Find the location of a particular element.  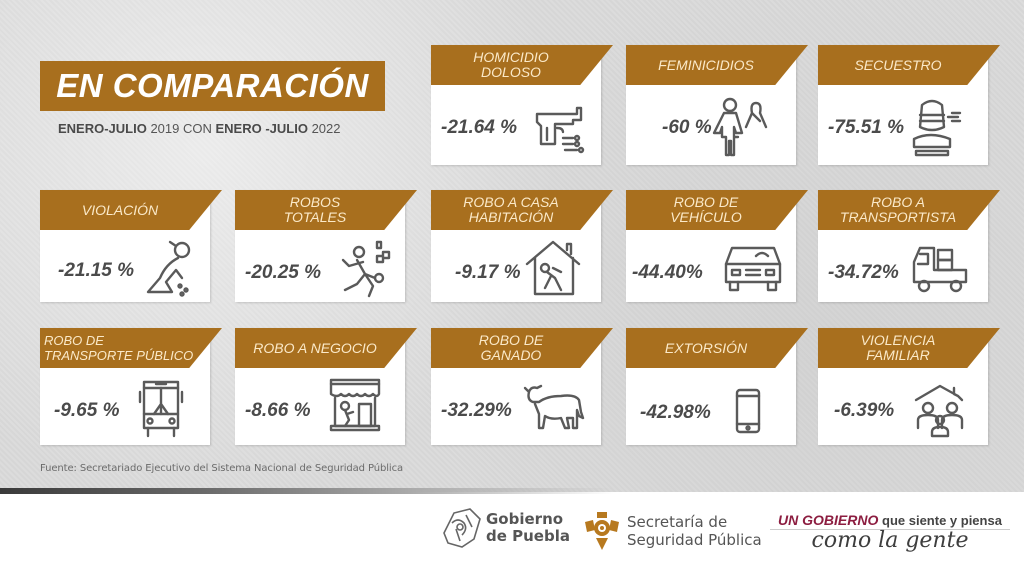

card-header: FEMINICIDIOS is located at coordinates (717, 65).